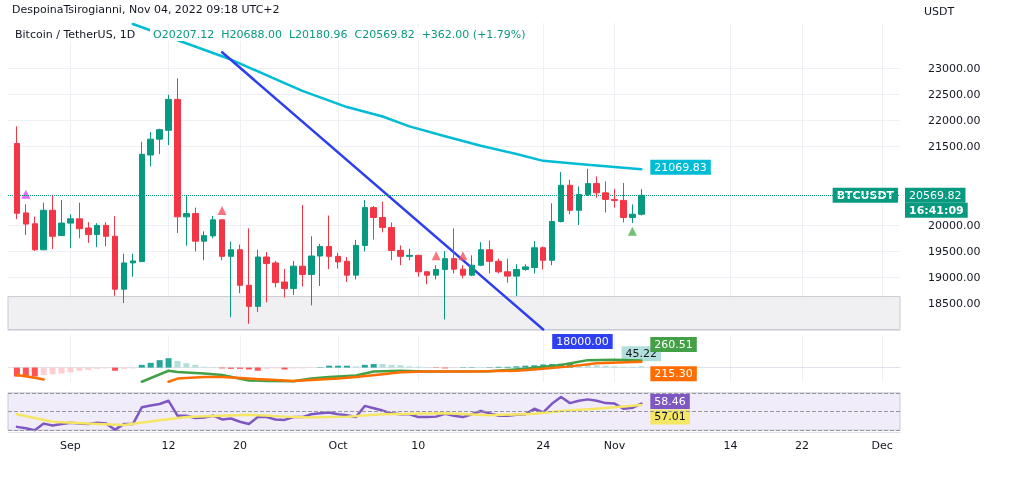 The width and height of the screenshot is (1024, 488). I want to click on x-tick-label: 22, so click(801, 445).